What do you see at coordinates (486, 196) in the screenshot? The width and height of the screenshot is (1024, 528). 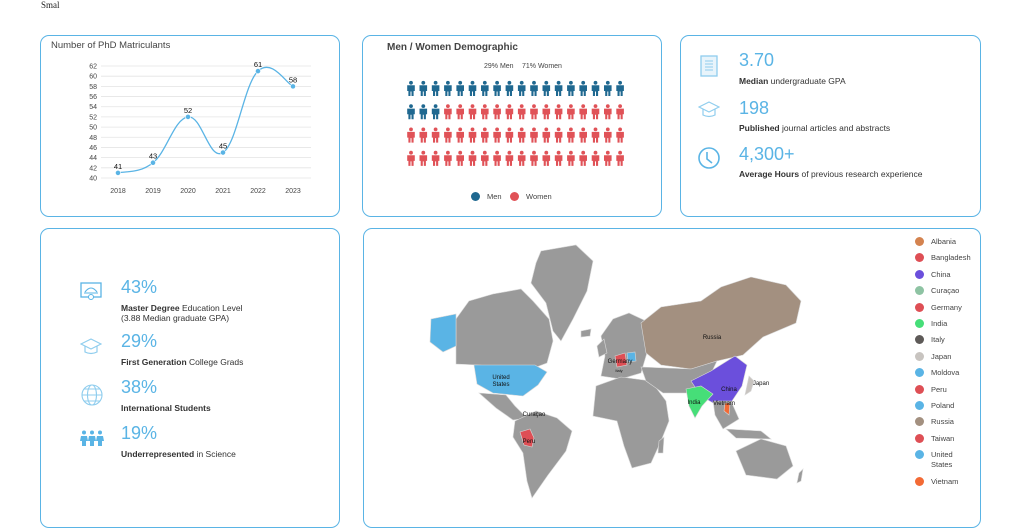 I see `legend-men: Men` at bounding box center [486, 196].